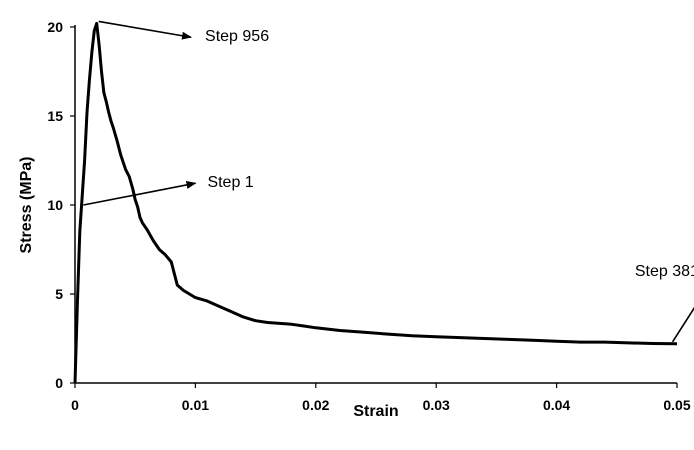 The image size is (694, 450). I want to click on annotation-label: Step 956, so click(237, 36).